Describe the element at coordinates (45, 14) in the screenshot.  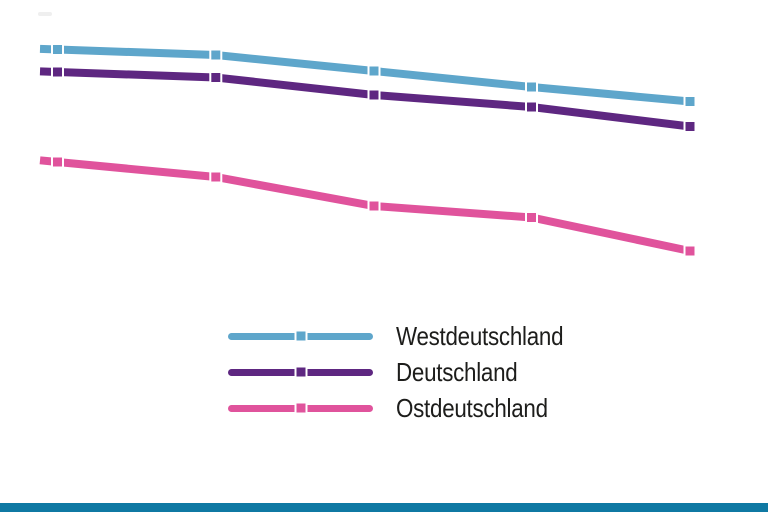
I see `watermark-mark` at that location.